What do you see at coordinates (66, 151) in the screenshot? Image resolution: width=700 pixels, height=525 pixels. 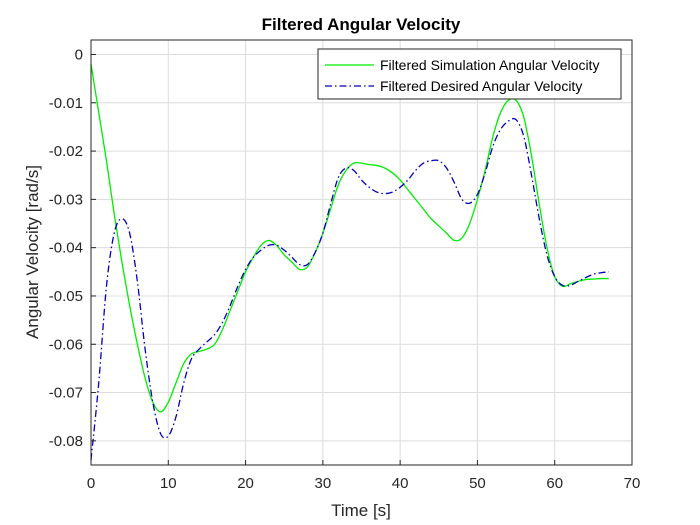 I see `y-tick-label: -0.02` at bounding box center [66, 151].